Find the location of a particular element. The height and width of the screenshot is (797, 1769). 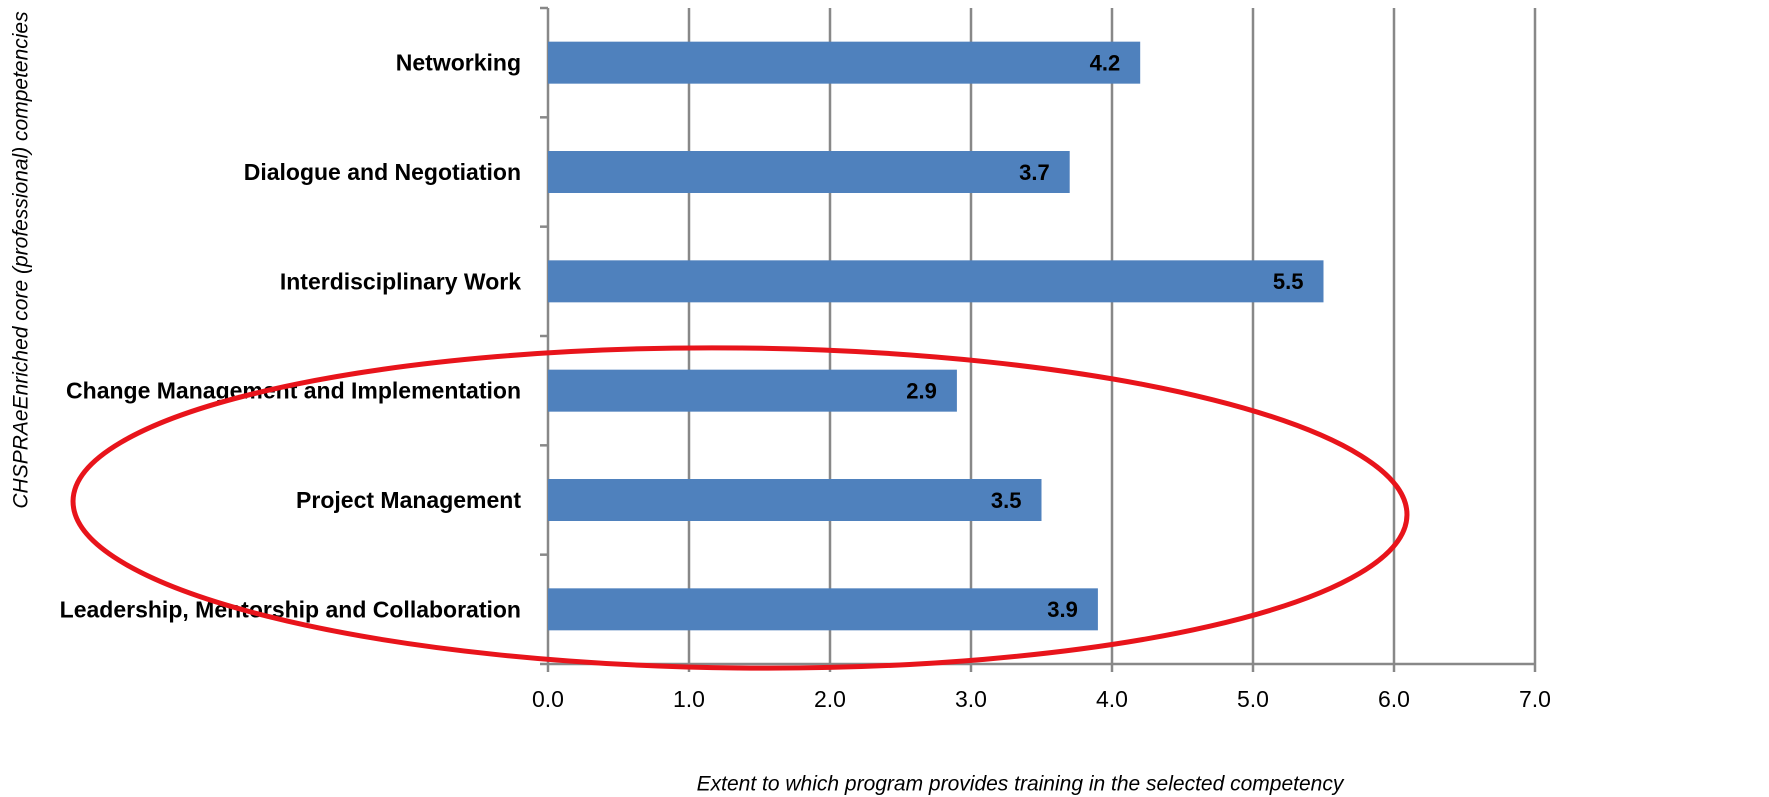

data-label: 5.5 is located at coordinates (1288, 281).